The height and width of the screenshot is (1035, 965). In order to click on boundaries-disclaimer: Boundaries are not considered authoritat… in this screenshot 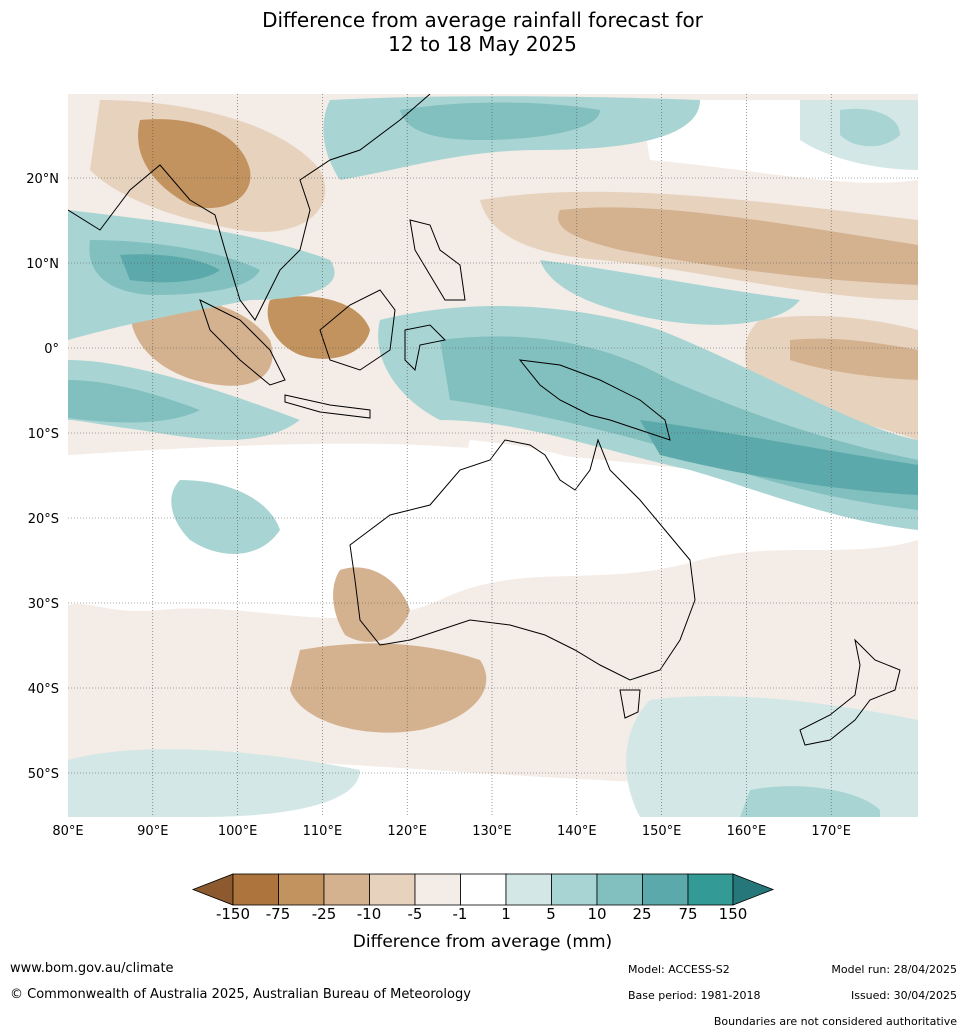, I will do `click(835, 1021)`.